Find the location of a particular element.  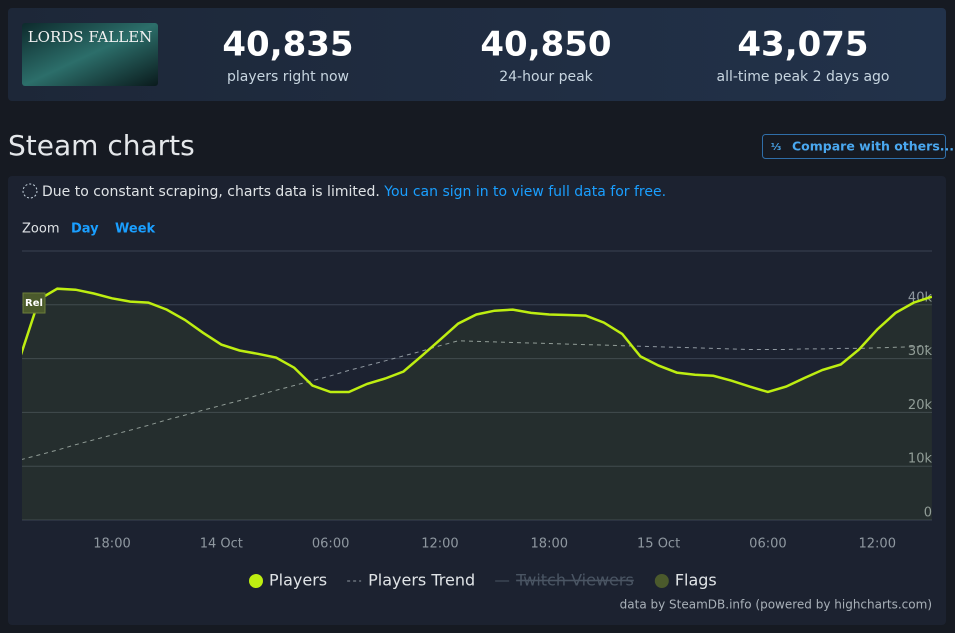

flag is located at coordinates (34, 303).